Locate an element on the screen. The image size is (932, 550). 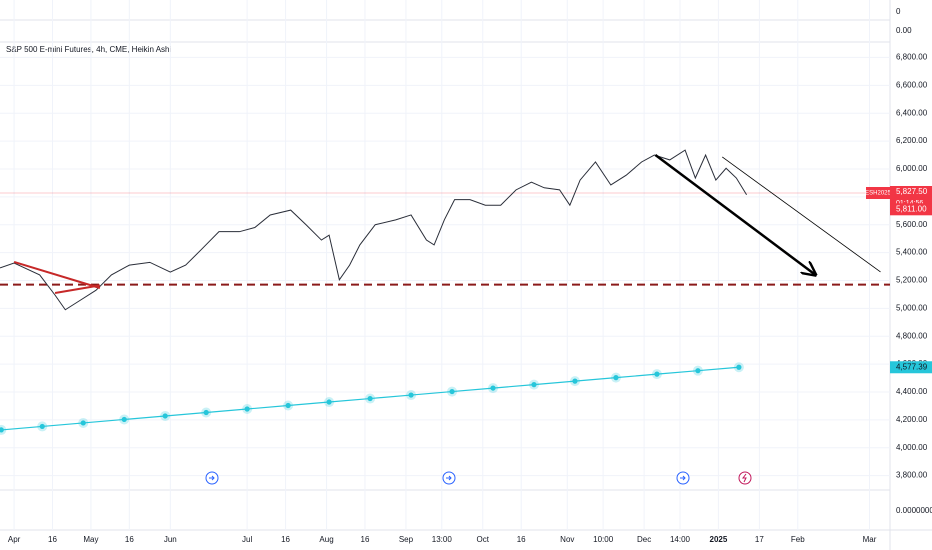
x-tick-label: 17 is located at coordinates (759, 539).